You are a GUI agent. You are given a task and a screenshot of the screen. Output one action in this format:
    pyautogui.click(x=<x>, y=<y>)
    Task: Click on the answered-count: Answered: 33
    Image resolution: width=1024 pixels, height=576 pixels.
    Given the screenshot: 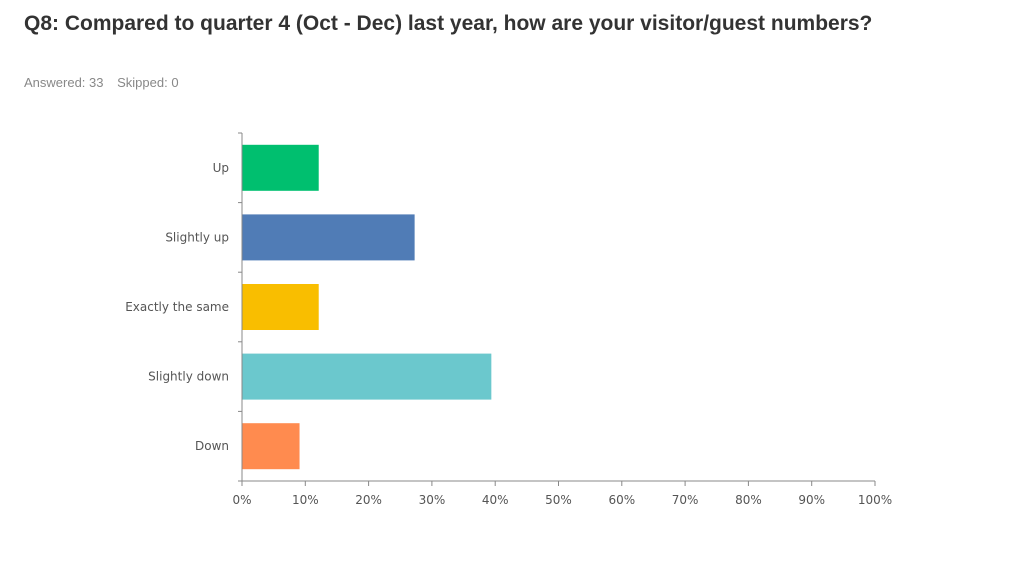 What is the action you would take?
    pyautogui.click(x=64, y=82)
    